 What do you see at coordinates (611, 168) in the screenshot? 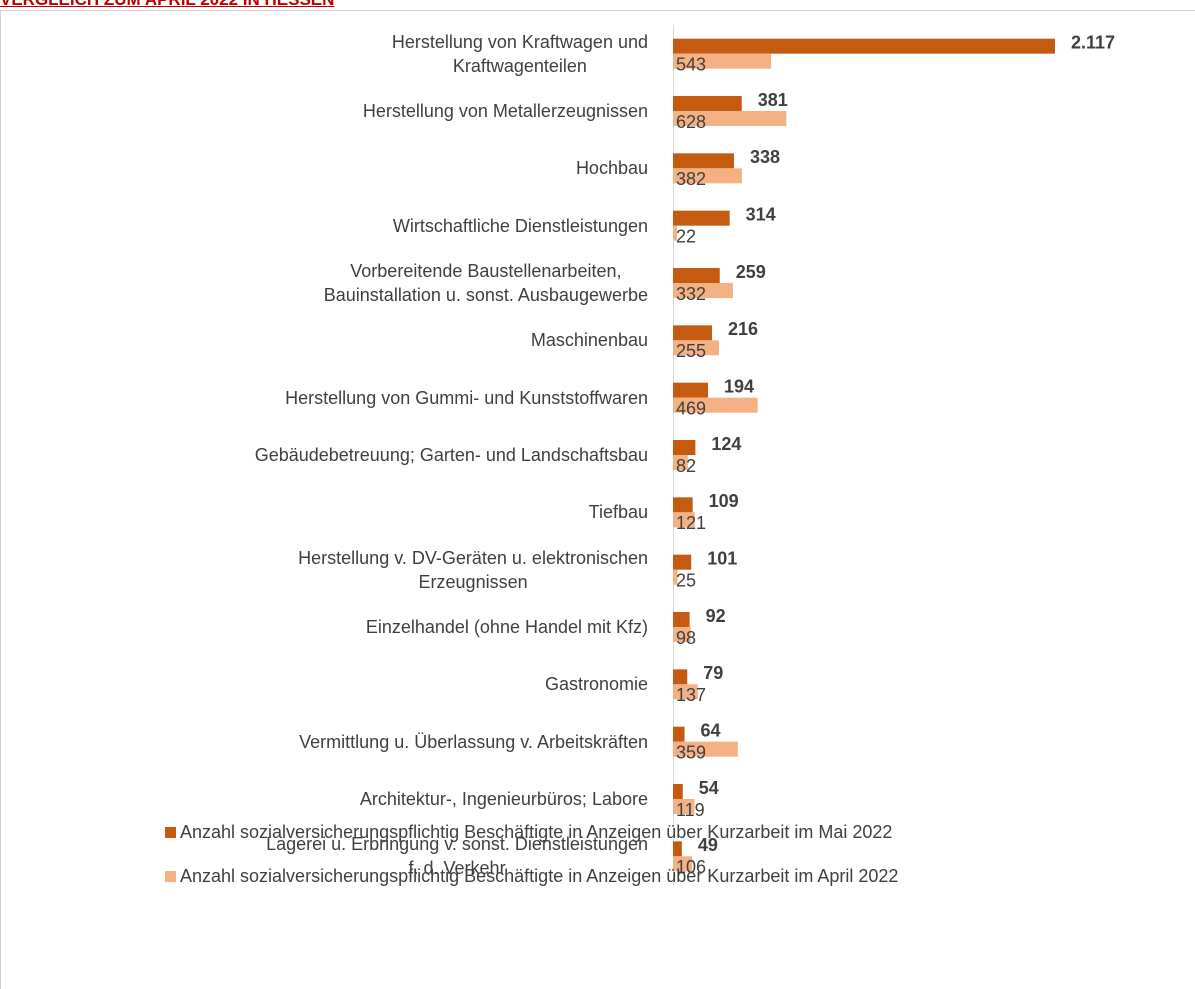
I see `category-label: Hochbau` at bounding box center [611, 168].